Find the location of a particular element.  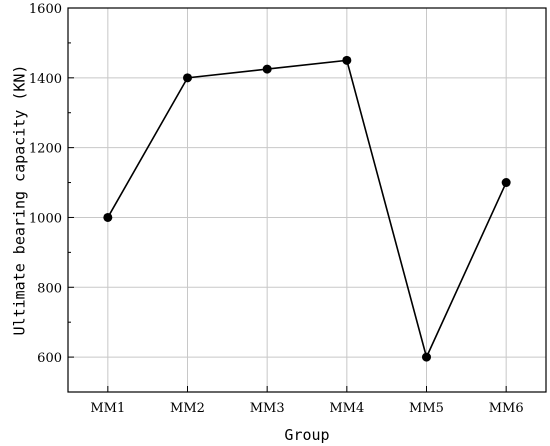

x-tick-label: MM3 is located at coordinates (267, 408).